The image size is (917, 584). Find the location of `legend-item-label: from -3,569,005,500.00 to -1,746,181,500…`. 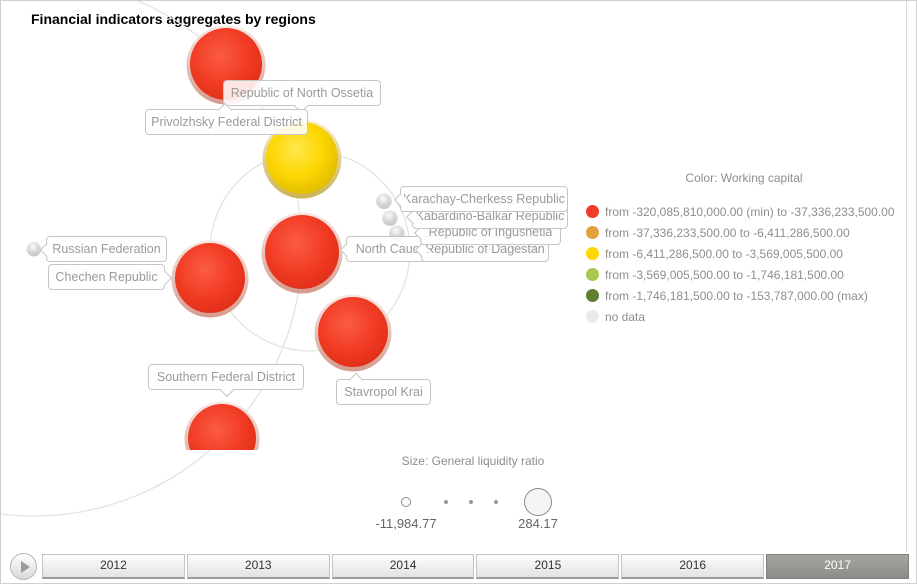

legend-item-label: from -3,569,005,500.00 to -1,746,181,500… is located at coordinates (724, 274).